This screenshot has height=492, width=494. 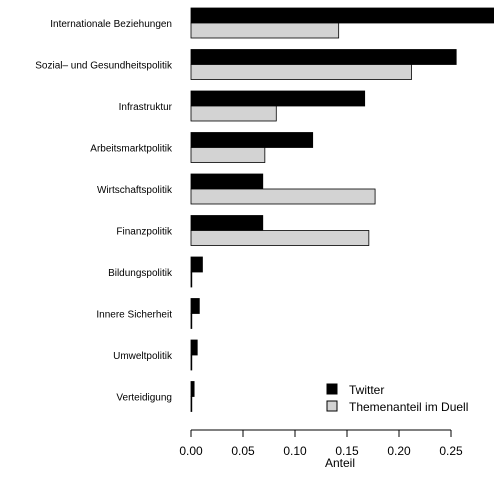 I want to click on category-label: Finanzpolitik, so click(x=144, y=232).